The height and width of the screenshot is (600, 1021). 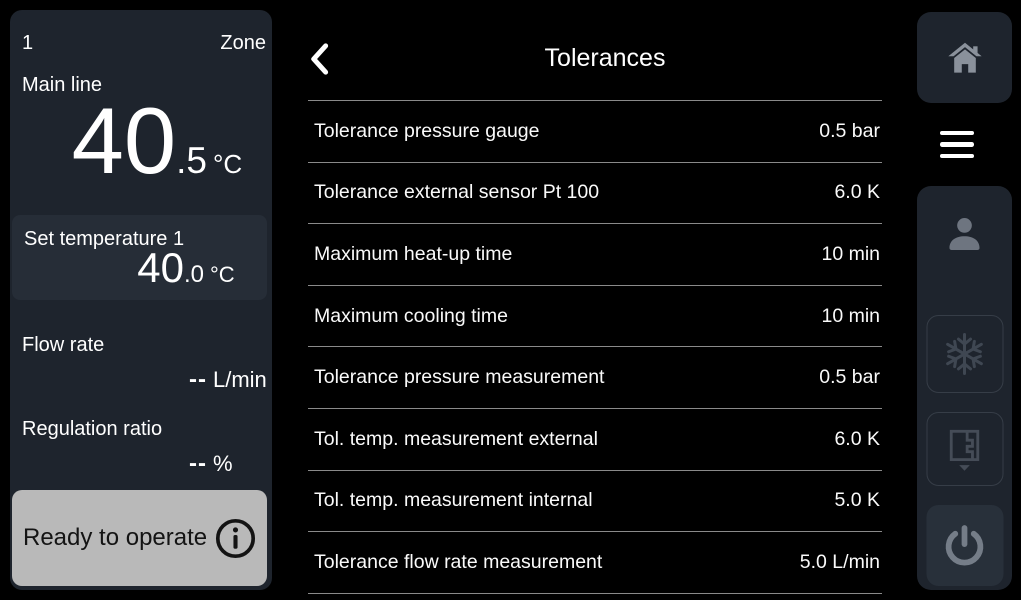 I want to click on list-item: Tolerance external sensor Pt 100 6.0 K, so click(x=595, y=194).